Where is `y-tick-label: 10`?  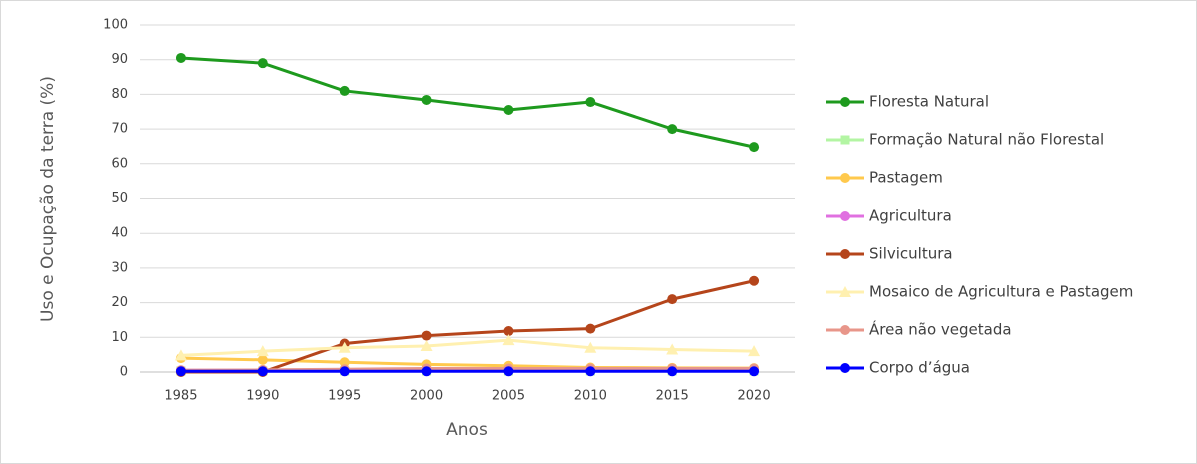
y-tick-label: 10 is located at coordinates (119, 337).